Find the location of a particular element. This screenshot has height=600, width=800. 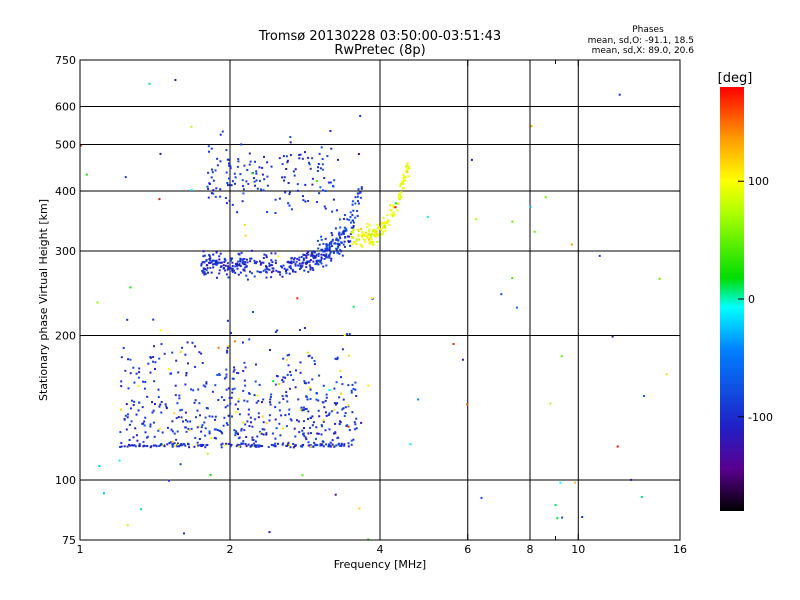

y-tick-label: 200 is located at coordinates (65, 336).